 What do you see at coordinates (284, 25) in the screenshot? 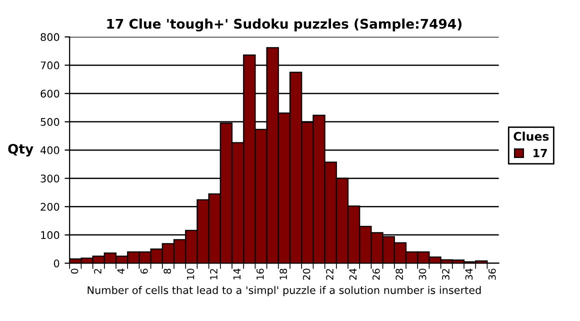
I see `chart-title: 17 Clue 'tough+' Sudoku puzzles (Sample:7494)` at bounding box center [284, 25].